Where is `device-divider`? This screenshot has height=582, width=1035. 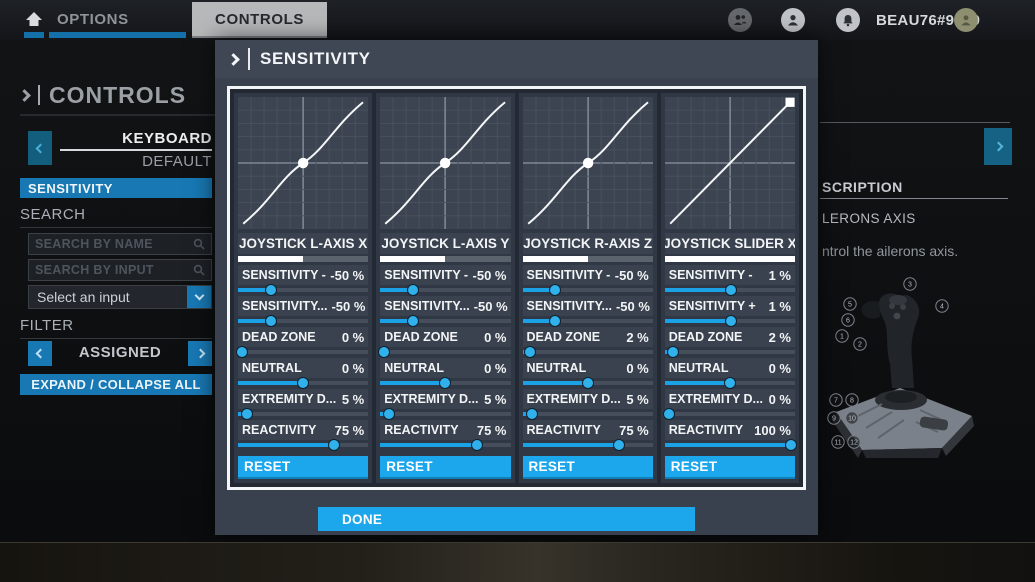
device-divider is located at coordinates (136, 150).